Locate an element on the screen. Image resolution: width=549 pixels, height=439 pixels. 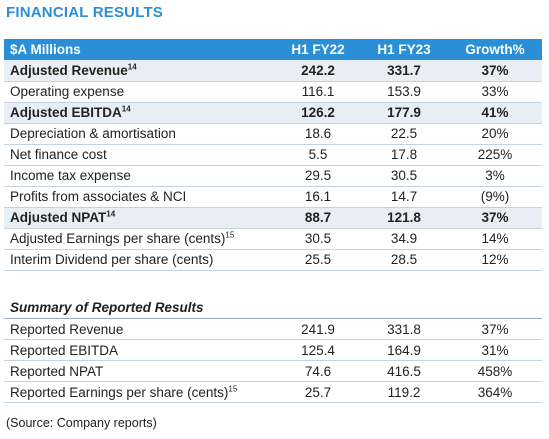
table-row: Net finance cost 5.5 17.8 225% is located at coordinates (273, 155).